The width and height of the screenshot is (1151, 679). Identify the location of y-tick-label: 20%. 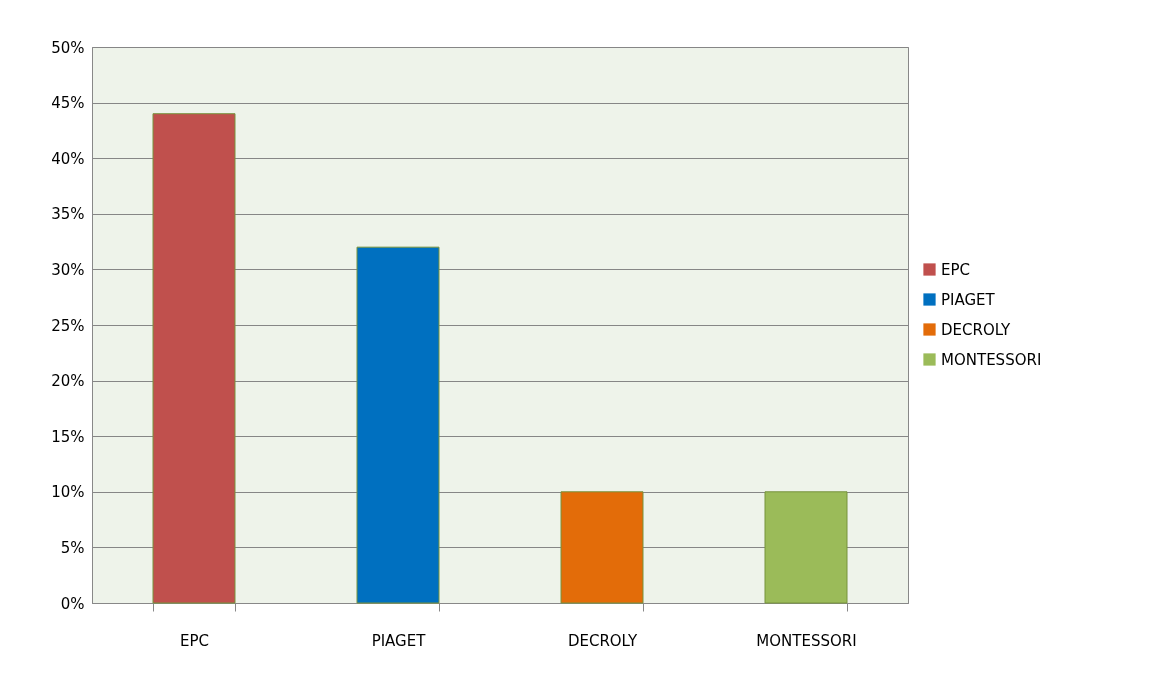
(68, 381).